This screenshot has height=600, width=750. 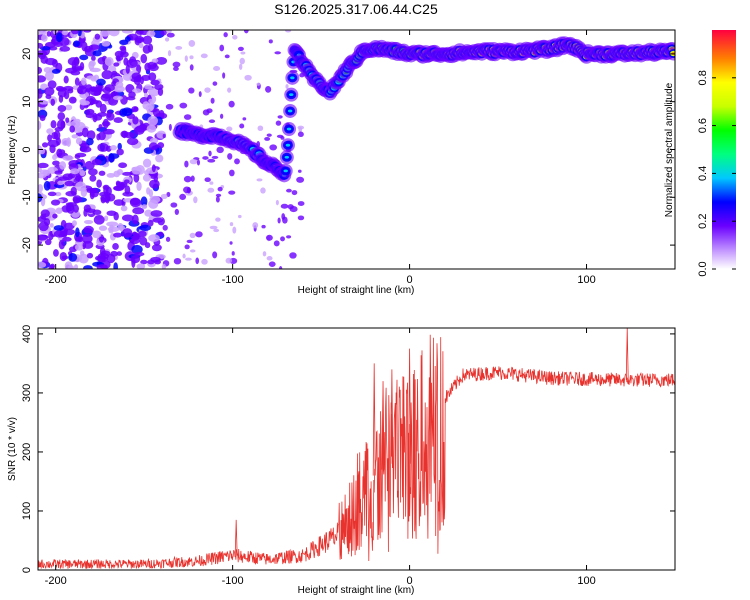 What do you see at coordinates (12, 449) in the screenshot?
I see `snr-y-label: SNR (10 * v/v)` at bounding box center [12, 449].